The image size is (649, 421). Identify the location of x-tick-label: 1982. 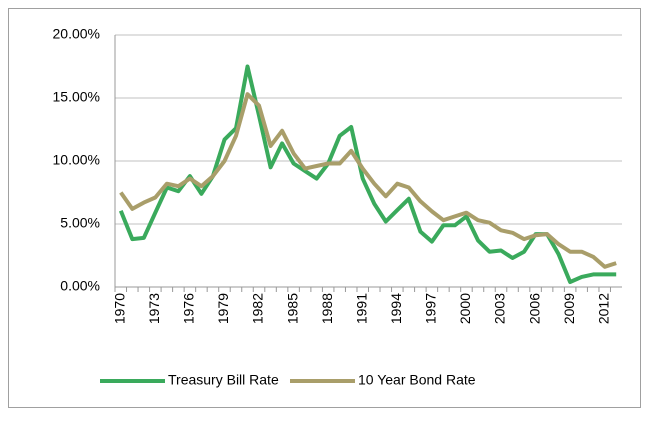
(258, 308).